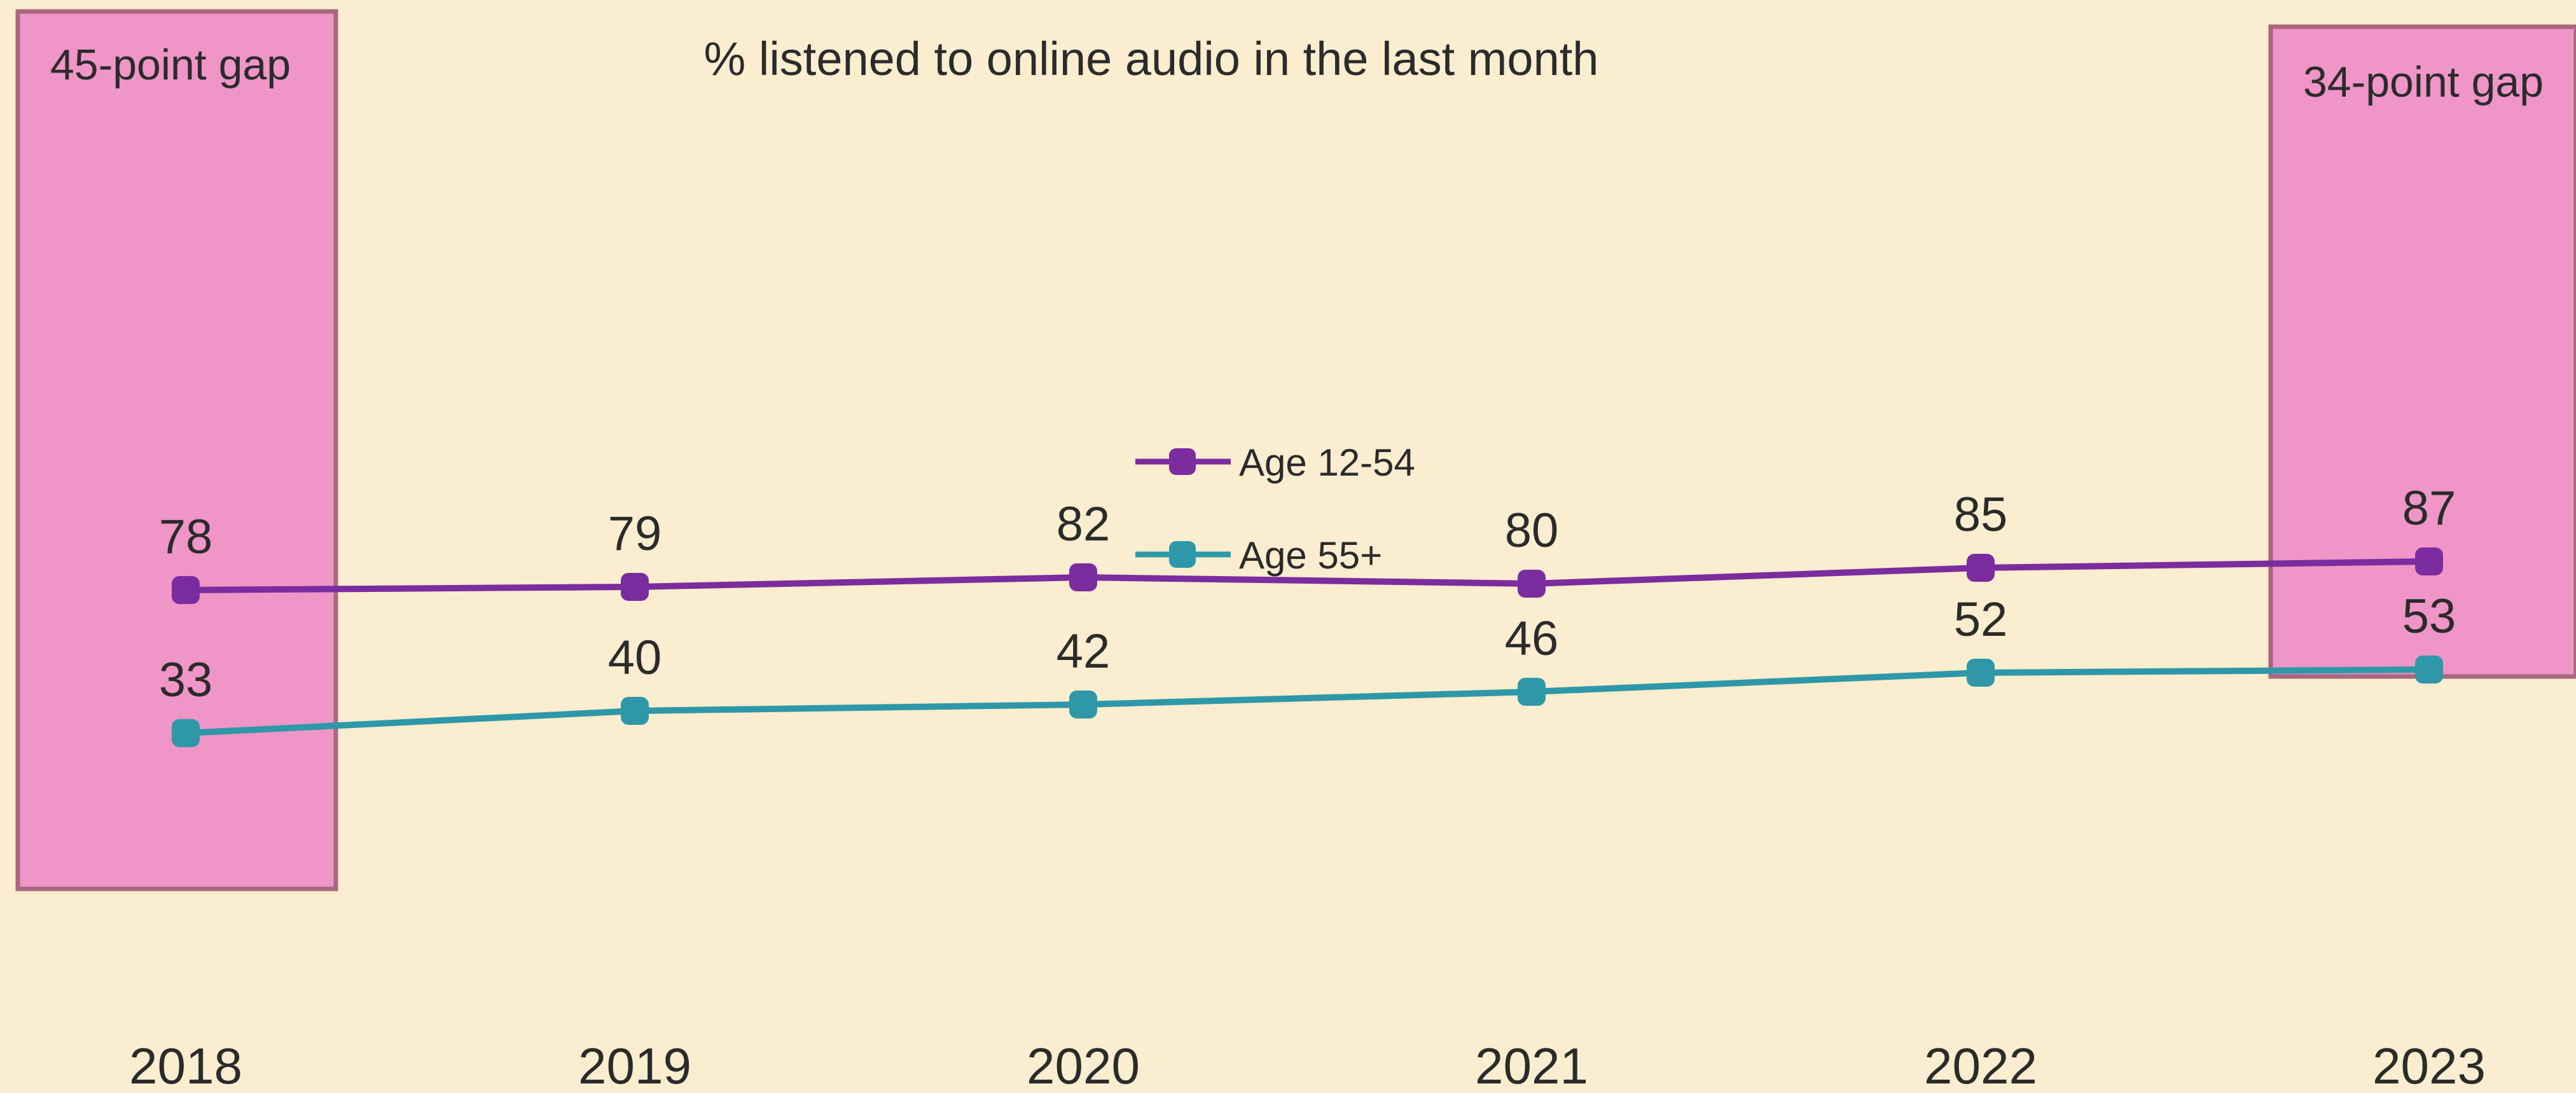  I want to click on x-tick-label: 2020, so click(1083, 1064).